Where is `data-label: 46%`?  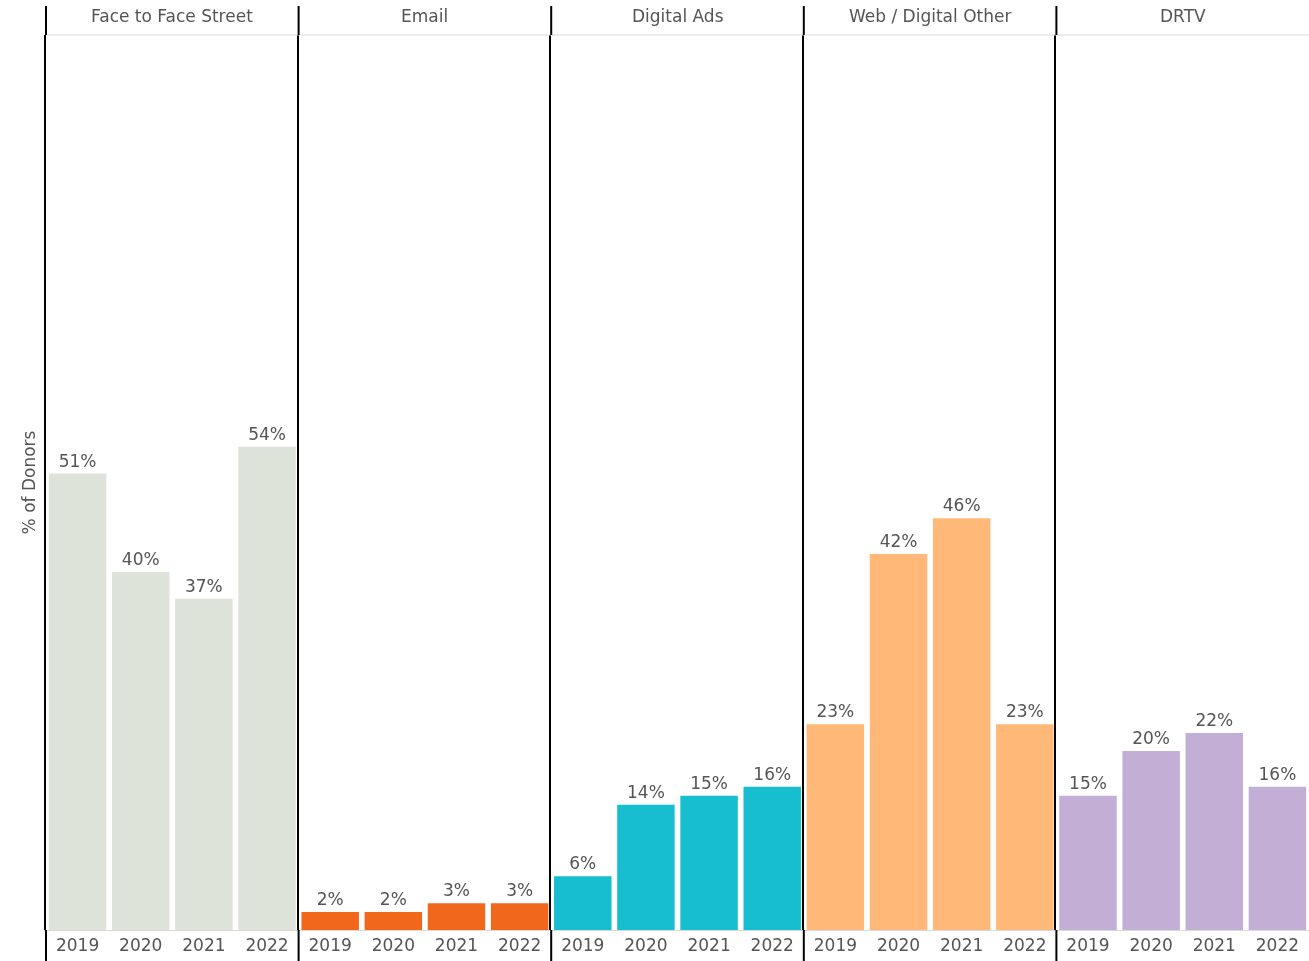 data-label: 46% is located at coordinates (961, 505).